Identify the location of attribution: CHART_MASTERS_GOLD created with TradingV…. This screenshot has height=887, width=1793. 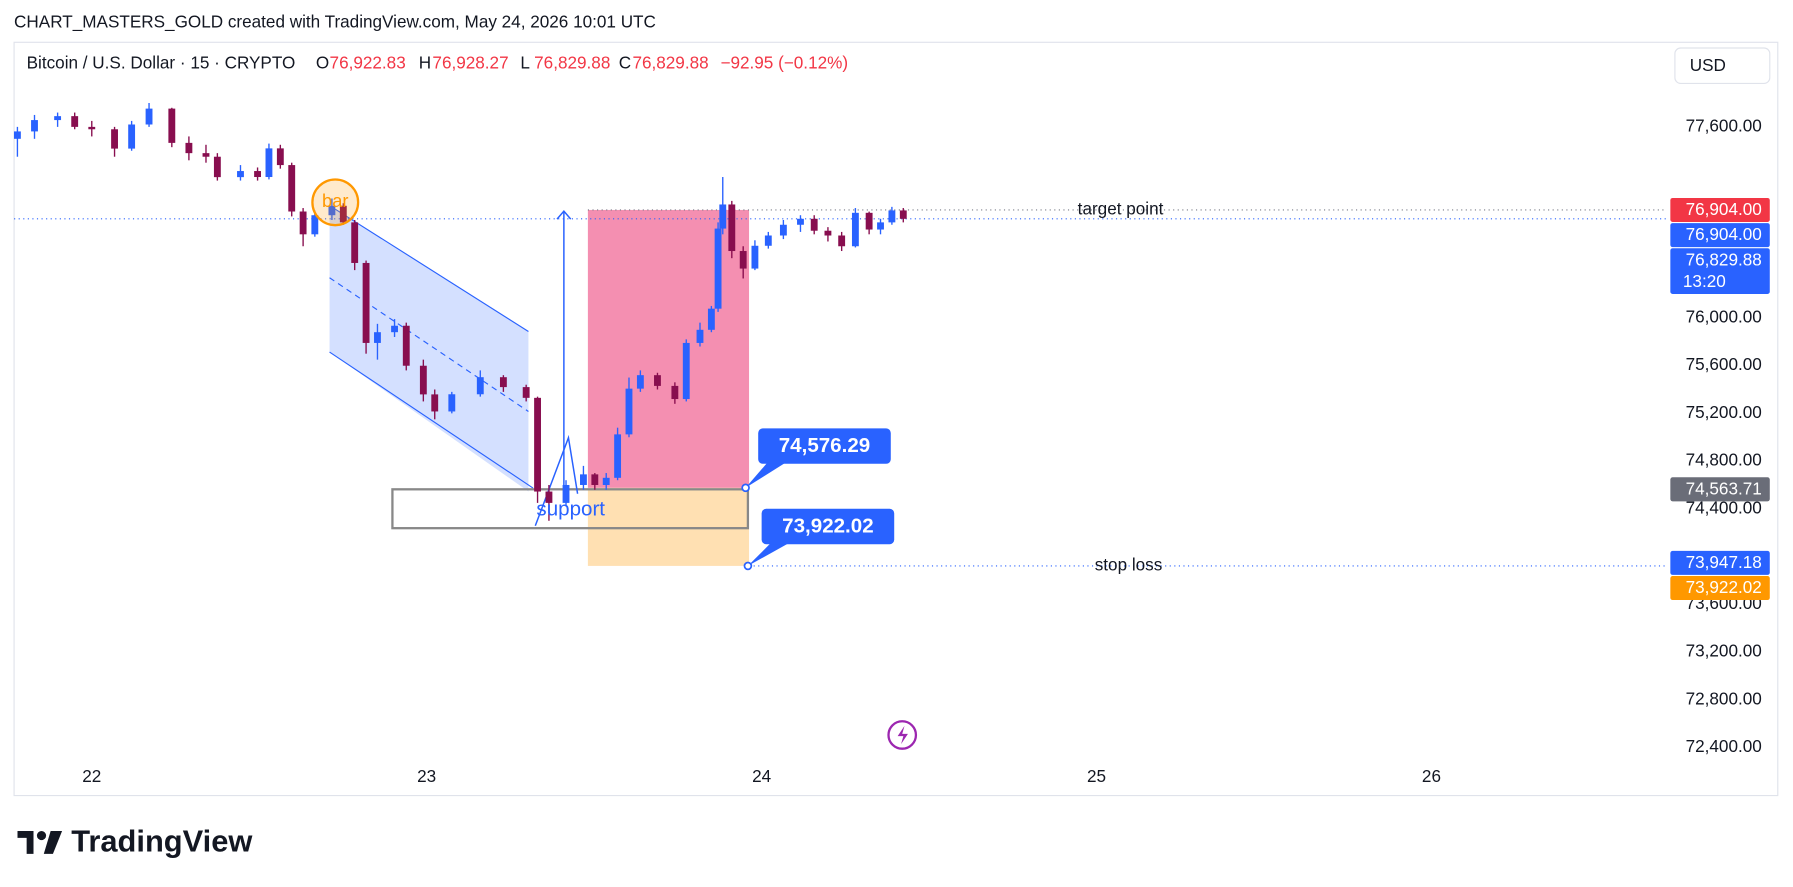
(335, 21).